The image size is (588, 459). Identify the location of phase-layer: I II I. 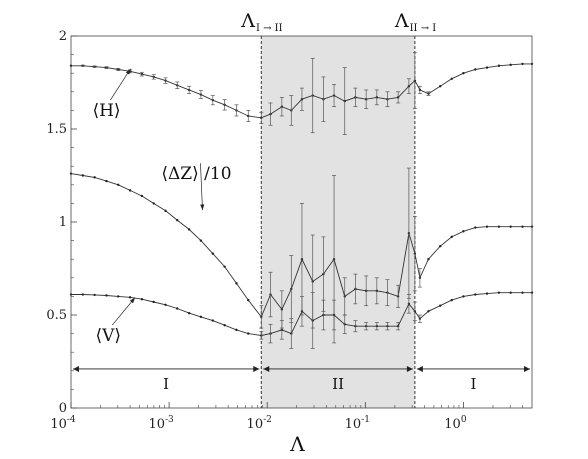
(301, 379).